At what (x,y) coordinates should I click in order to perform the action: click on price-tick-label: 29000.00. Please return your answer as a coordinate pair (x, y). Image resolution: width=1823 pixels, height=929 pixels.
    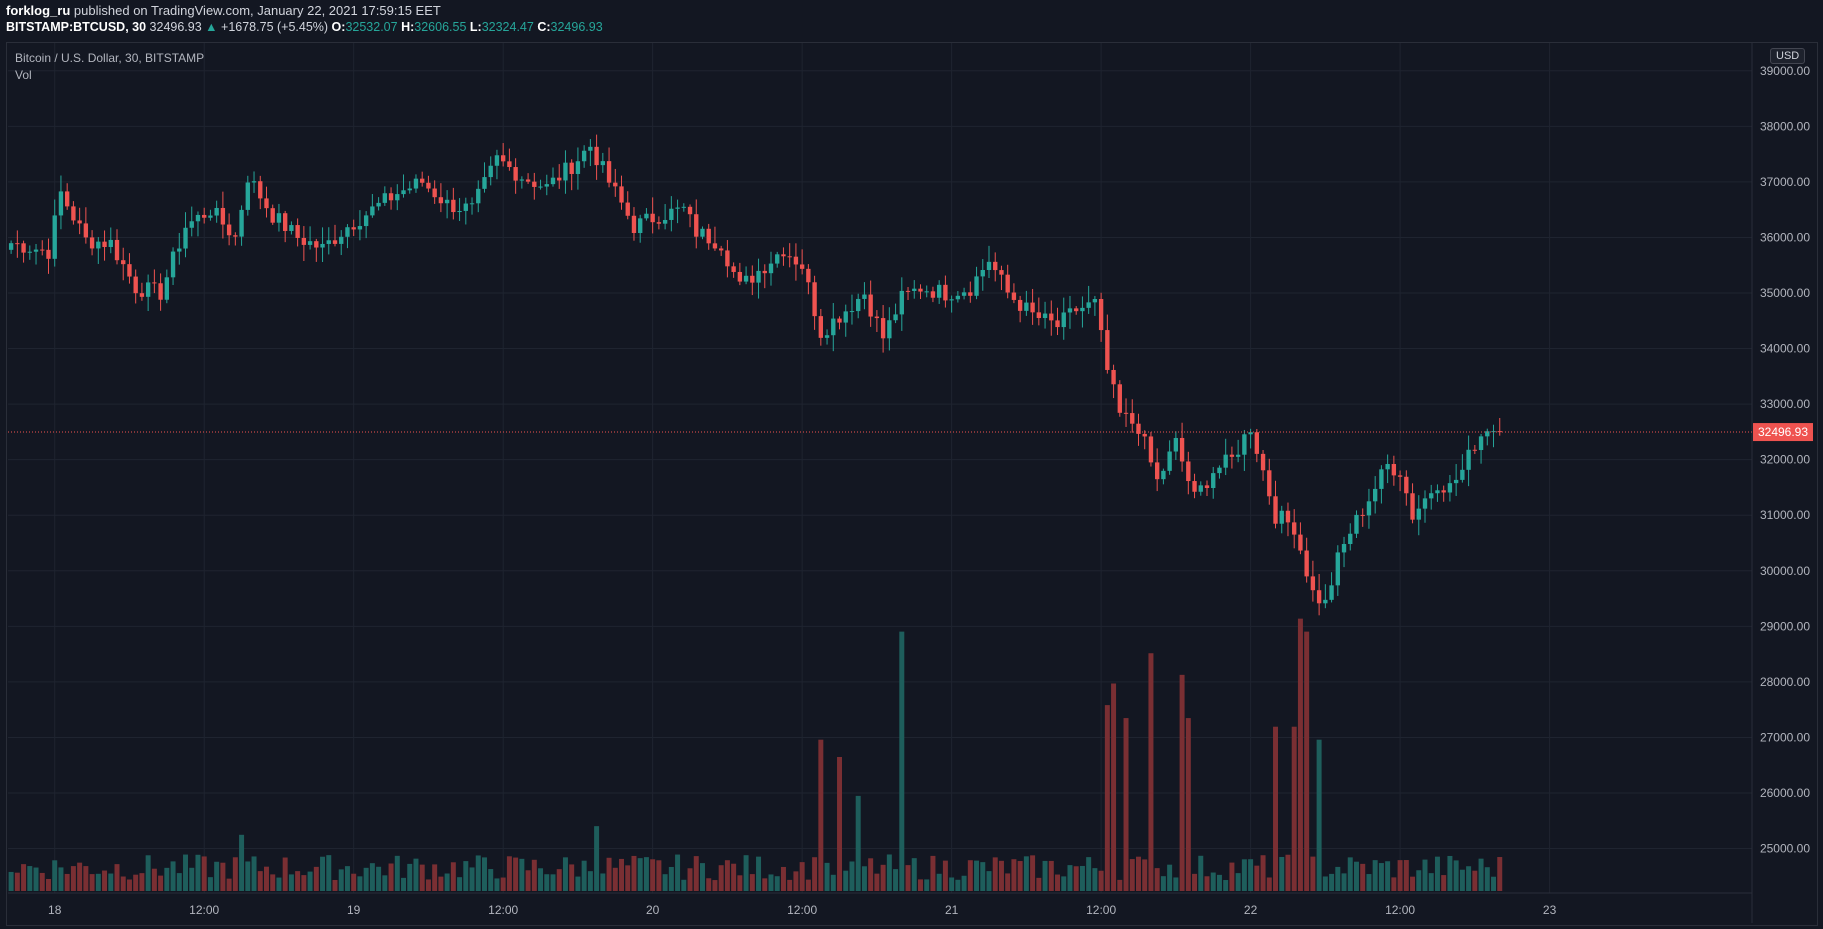
    Looking at the image, I should click on (1785, 626).